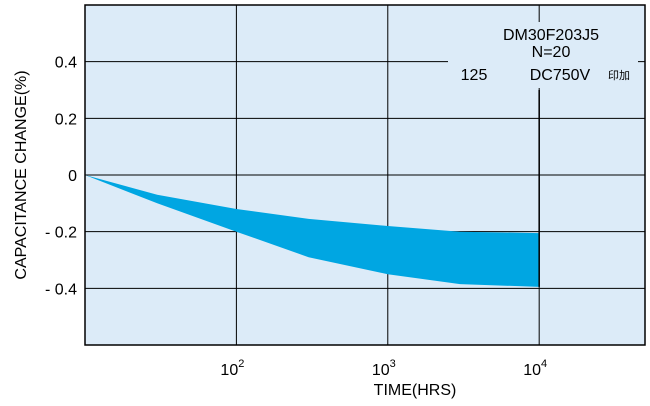  What do you see at coordinates (61, 177) in the screenshot?
I see `y-tick-labels: 0.4 0.2 0 - 0.2 - 0.4` at bounding box center [61, 177].